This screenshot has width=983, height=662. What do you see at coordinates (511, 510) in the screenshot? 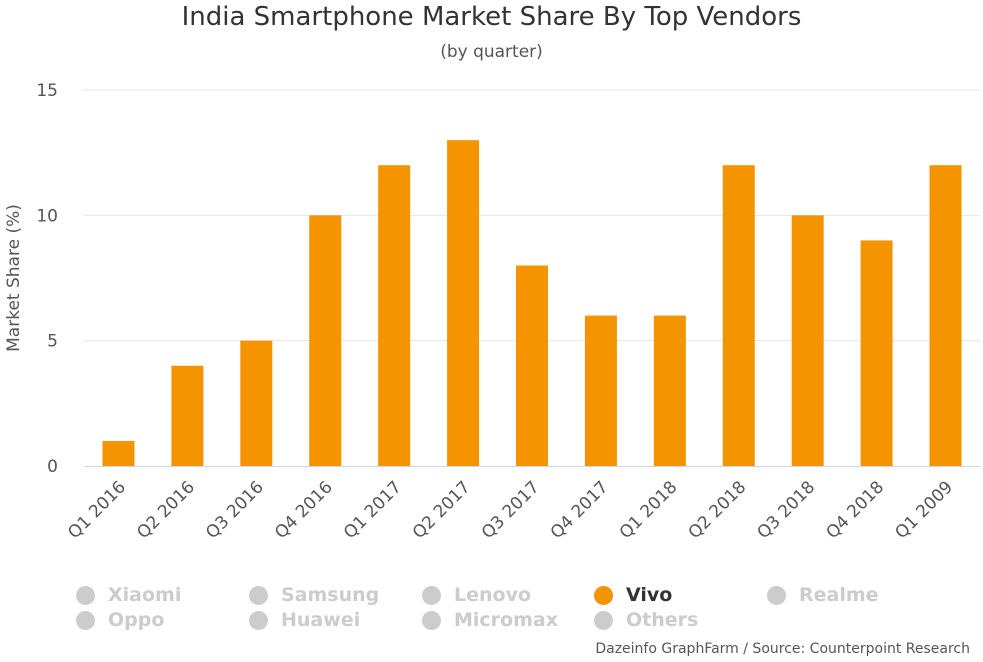
I see `x-tick-label: Q3 2017` at bounding box center [511, 510].